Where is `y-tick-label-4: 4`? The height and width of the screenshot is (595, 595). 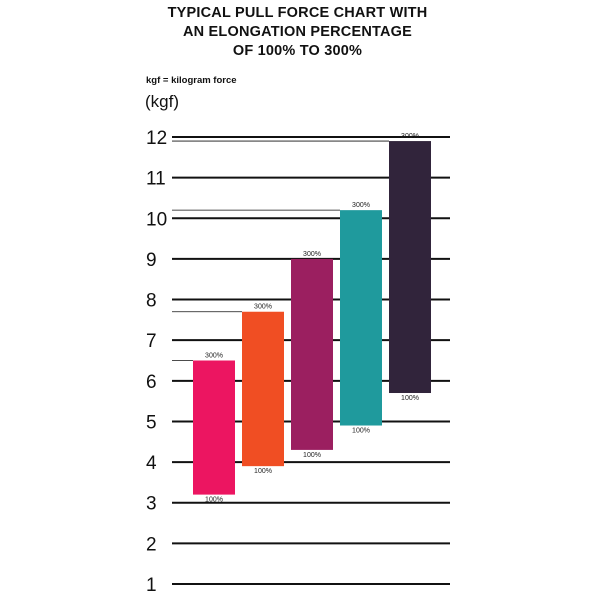
y-tick-label-4: 4 is located at coordinates (151, 463).